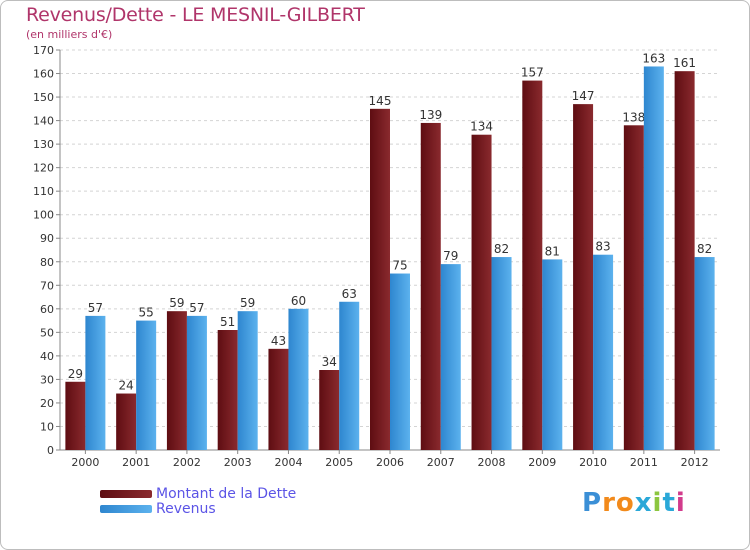 Image resolution: width=750 pixels, height=550 pixels. Describe the element at coordinates (653, 58) in the screenshot. I see `data-label-revenue: 163` at that location.